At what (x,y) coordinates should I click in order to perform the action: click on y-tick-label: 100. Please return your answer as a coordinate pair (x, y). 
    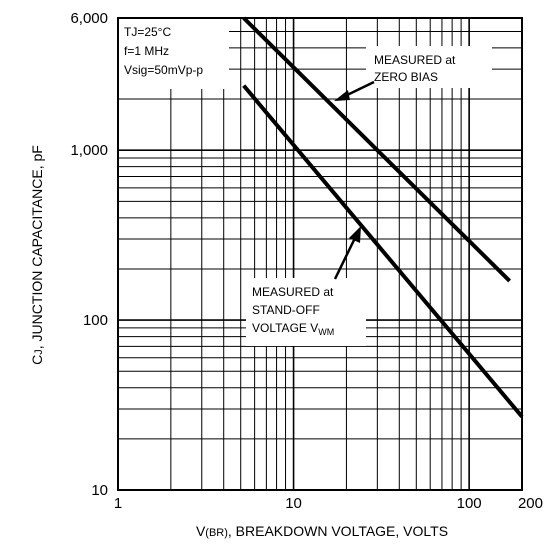
    Looking at the image, I should click on (95, 320).